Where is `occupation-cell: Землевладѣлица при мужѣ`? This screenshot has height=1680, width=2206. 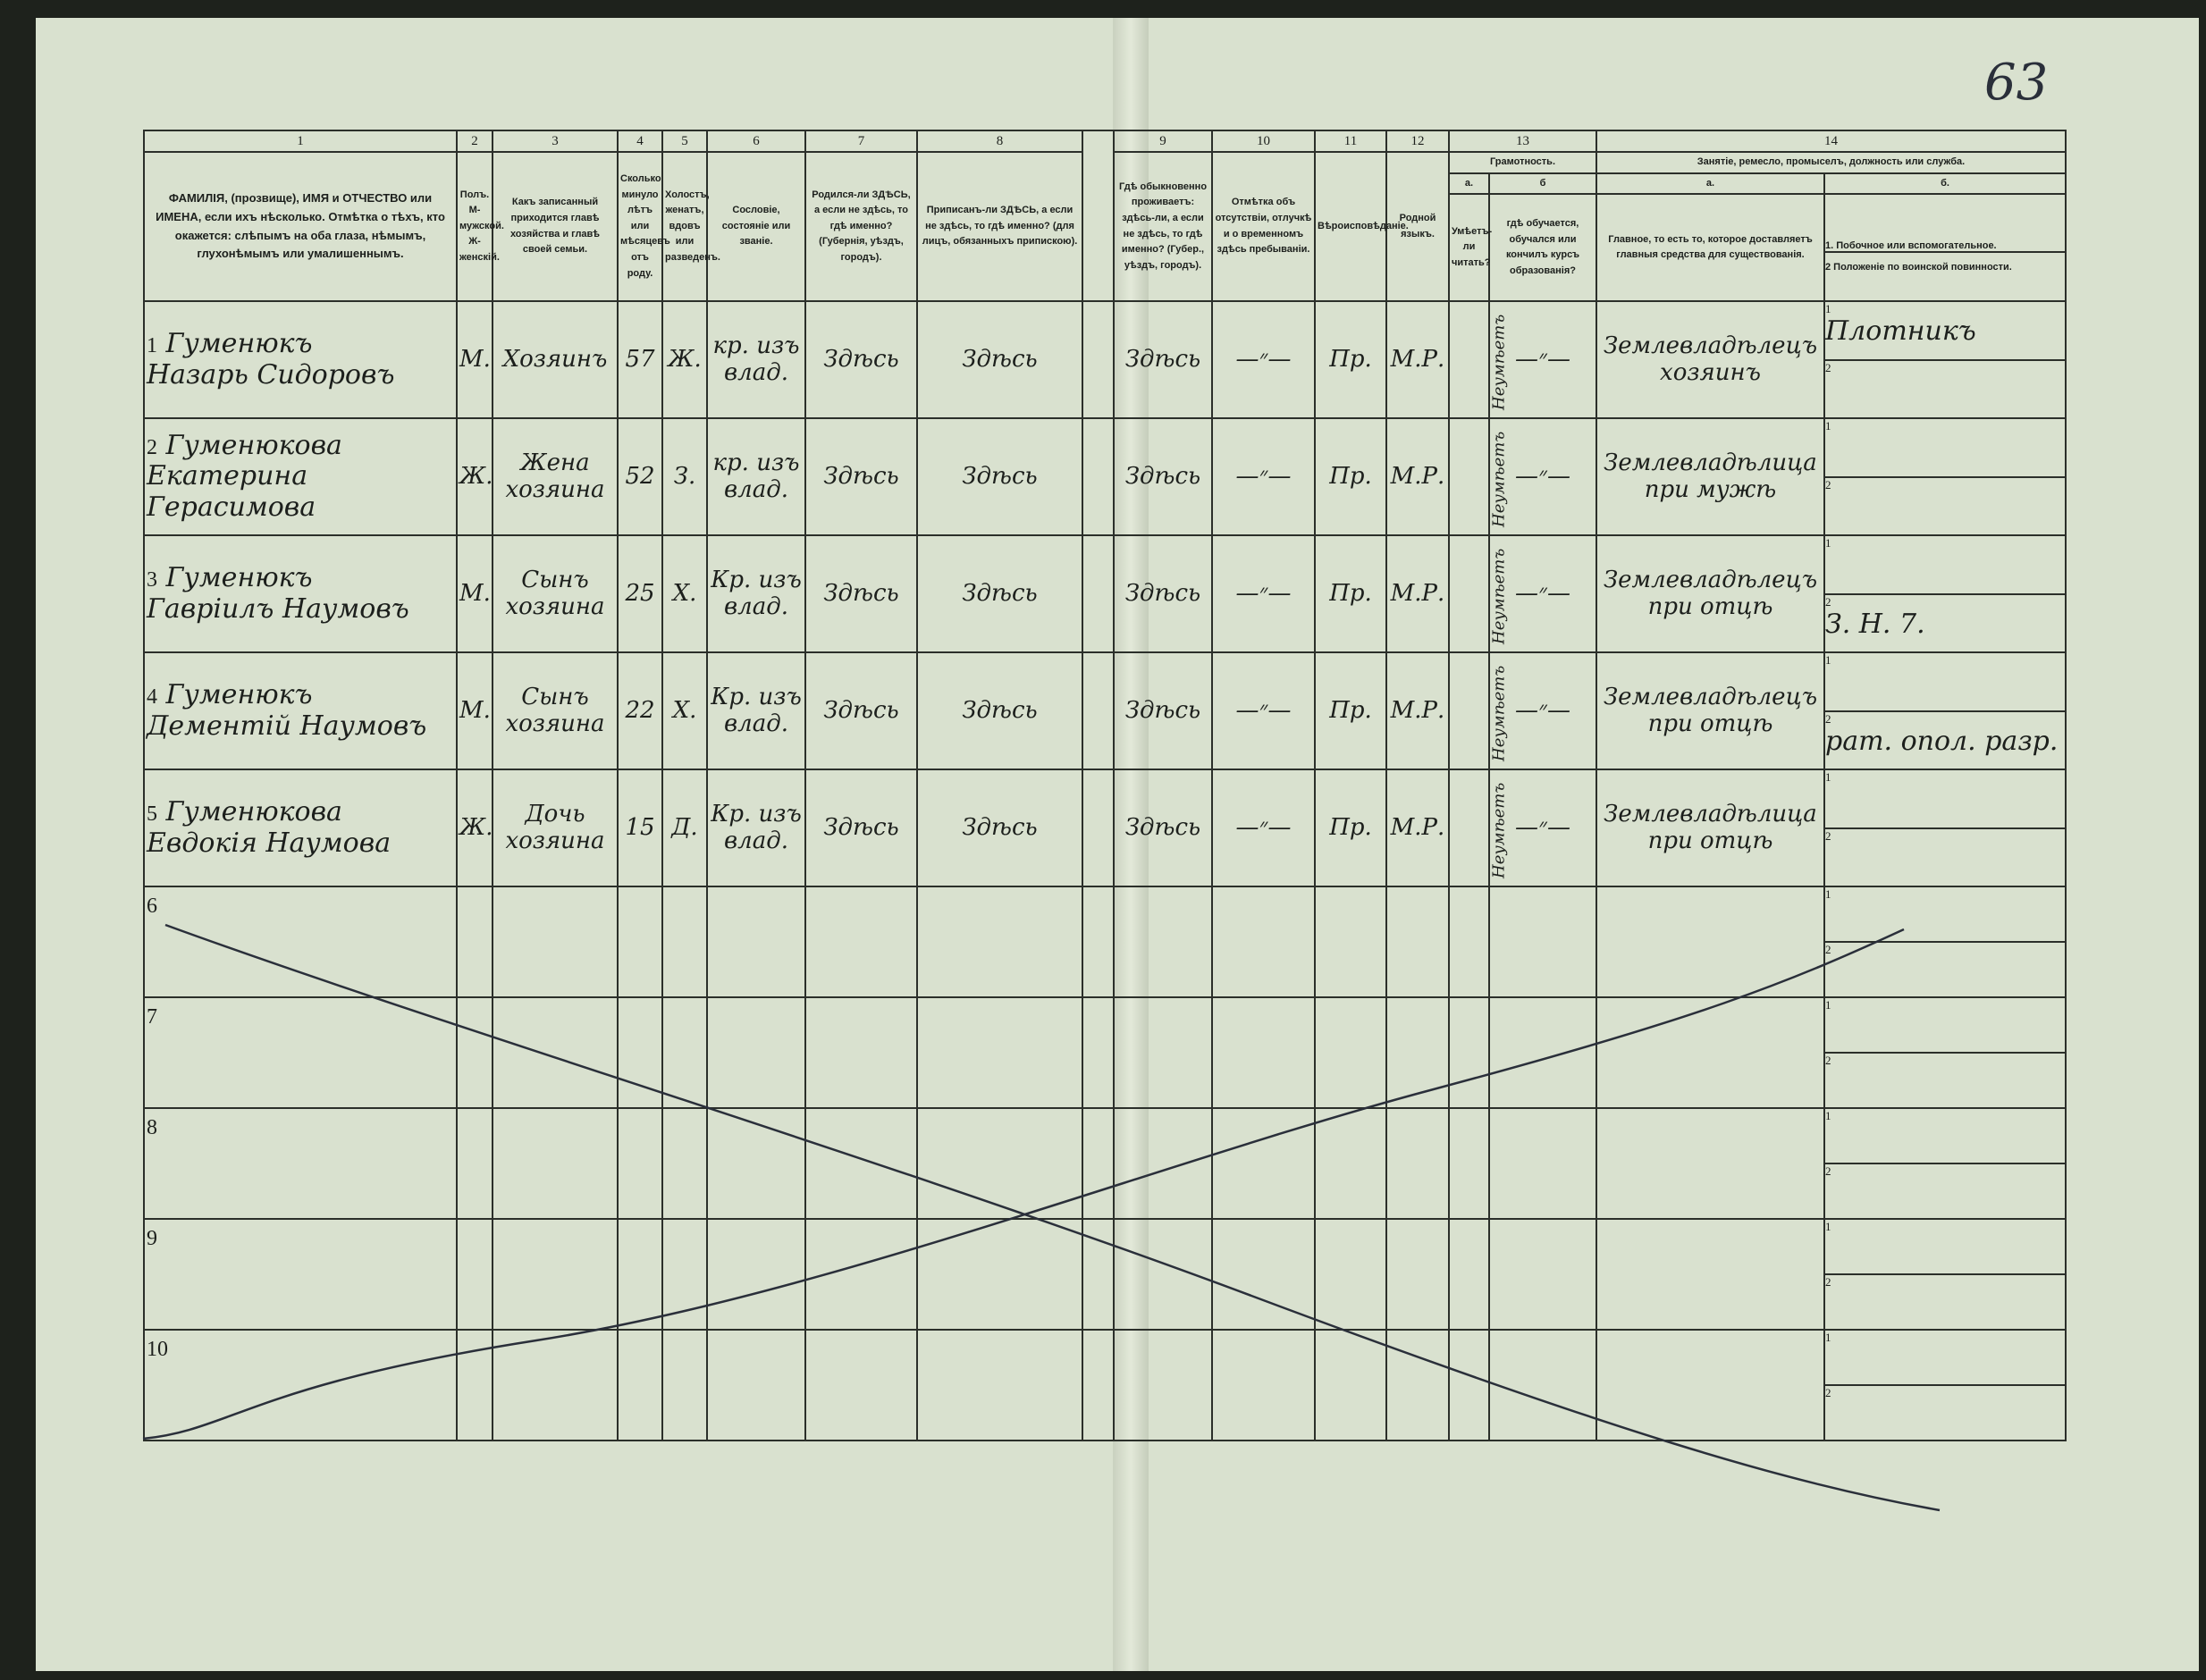 occupation-cell: Землевладѣлица при мужѣ is located at coordinates (1711, 477).